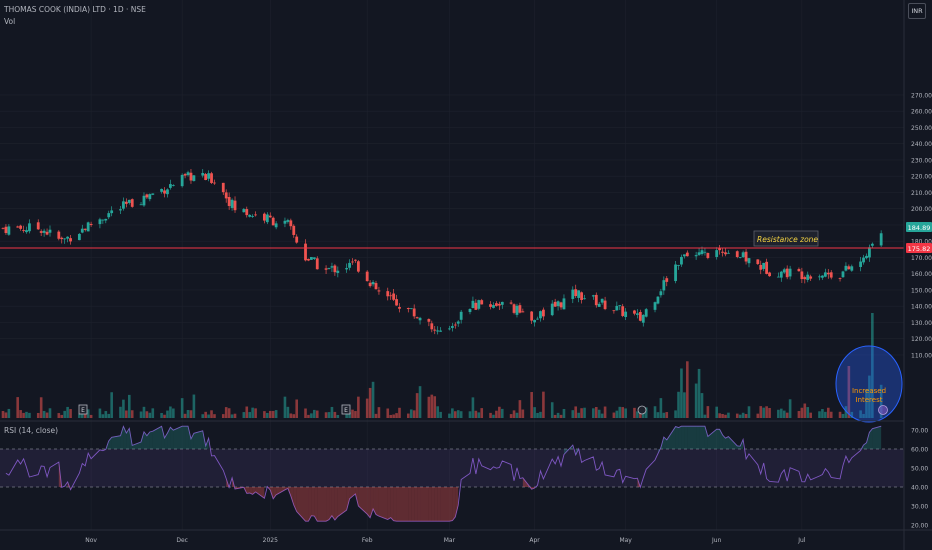 This screenshot has width=932, height=550. Describe the element at coordinates (921, 112) in the screenshot. I see `price-tick-label: 260.00` at that location.